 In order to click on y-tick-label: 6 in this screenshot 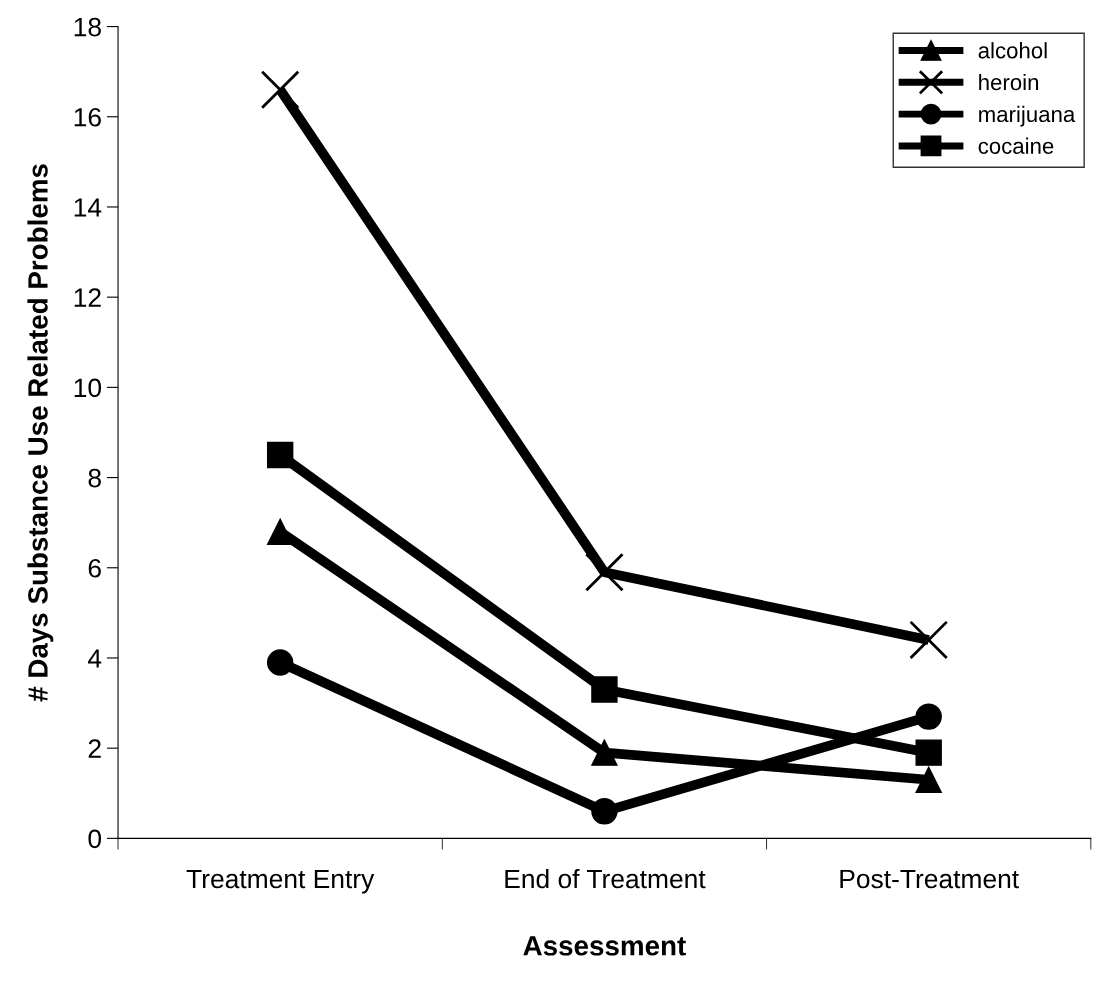, I will do `click(94, 568)`.